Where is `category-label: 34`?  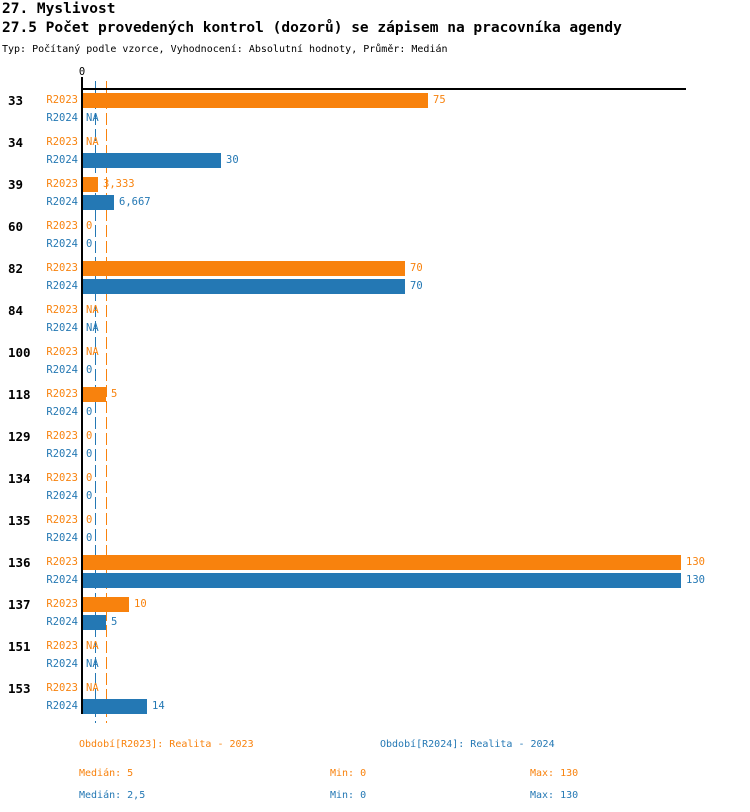
category-label: 34 is located at coordinates (16, 142).